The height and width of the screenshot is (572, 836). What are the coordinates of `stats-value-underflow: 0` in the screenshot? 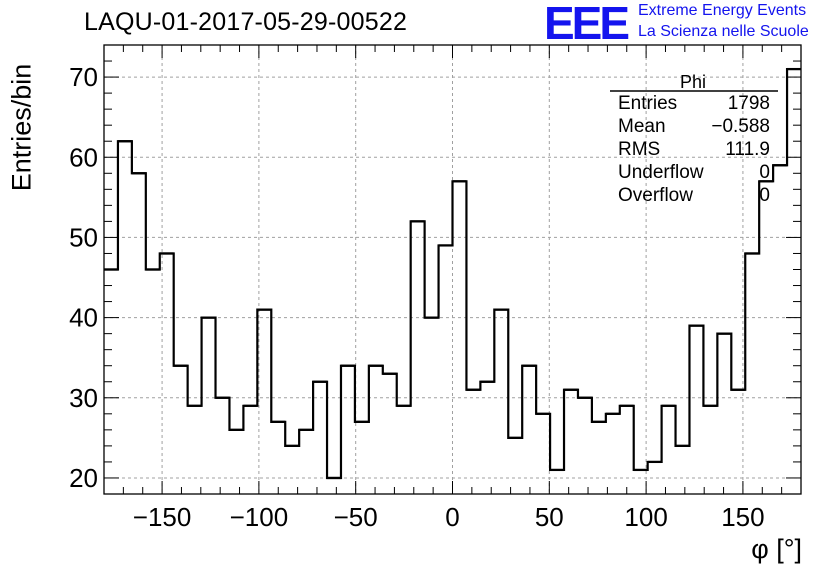 It's located at (764, 172).